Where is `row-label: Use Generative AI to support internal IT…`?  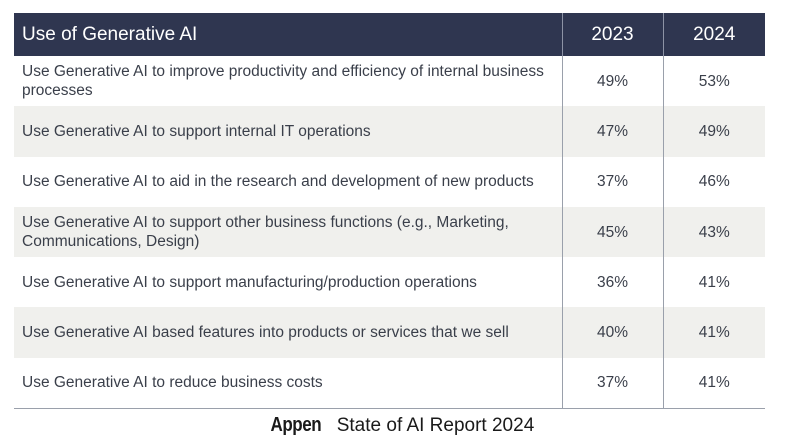 row-label: Use Generative AI to support internal IT… is located at coordinates (288, 131).